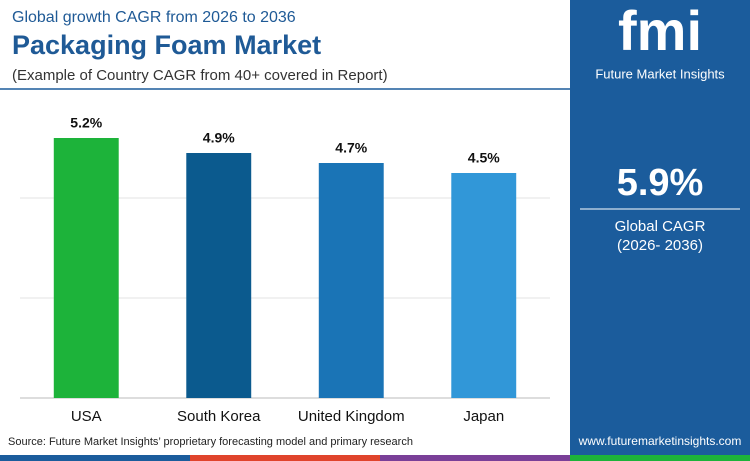 The width and height of the screenshot is (750, 461). I want to click on x-tick-label: Japan, so click(483, 416).